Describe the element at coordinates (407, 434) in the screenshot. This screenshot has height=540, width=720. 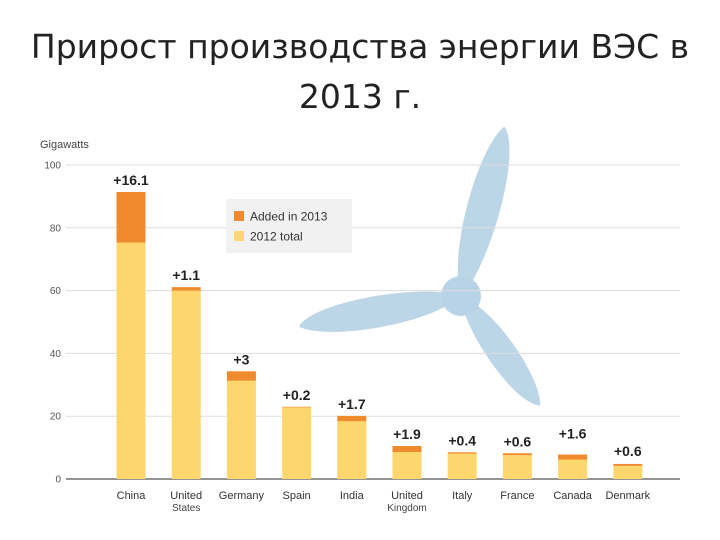
I see `data-label: +1.9` at that location.